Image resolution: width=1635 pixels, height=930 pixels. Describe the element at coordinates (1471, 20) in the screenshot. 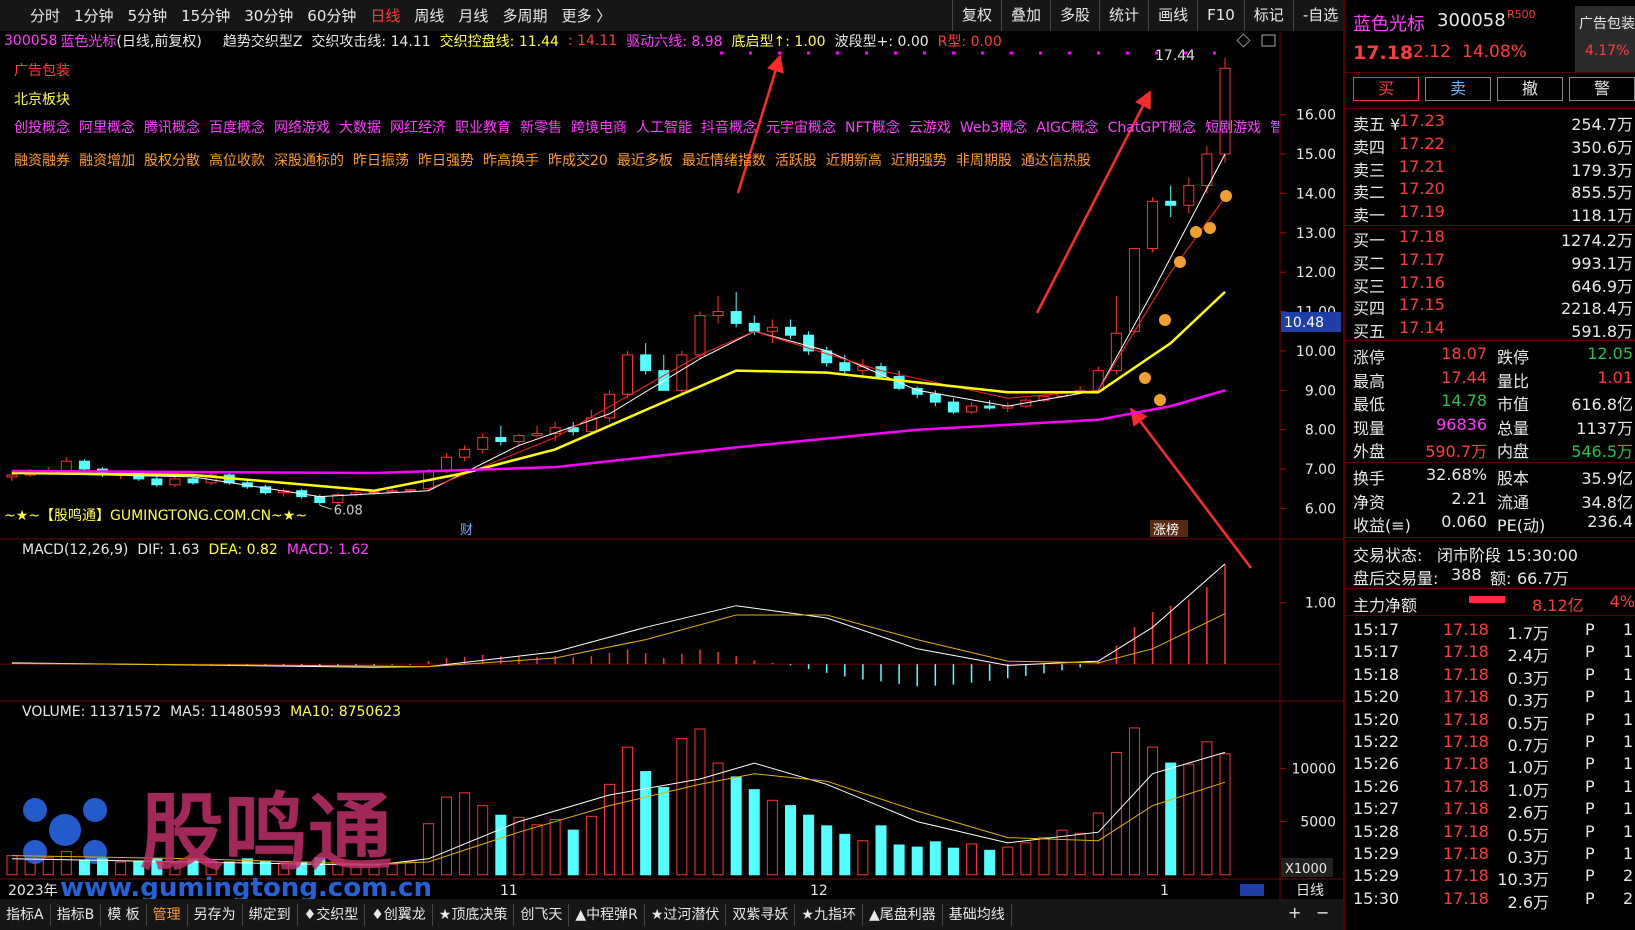

I see `stock-code: 300058` at that location.